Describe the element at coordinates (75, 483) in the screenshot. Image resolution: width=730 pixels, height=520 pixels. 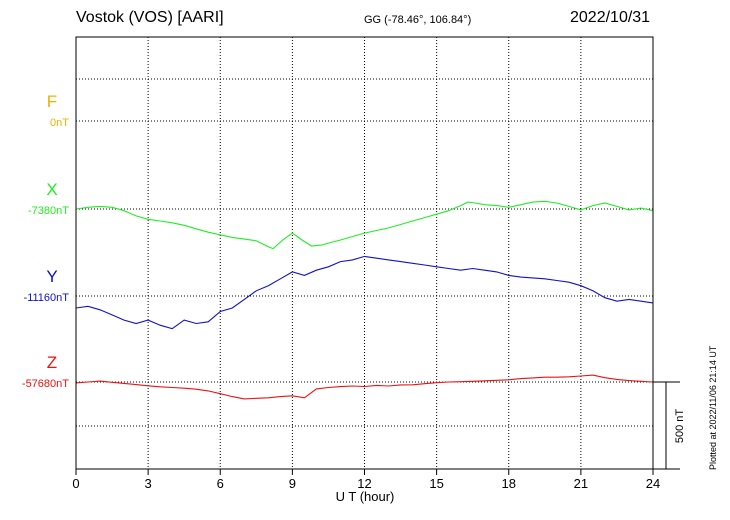
I see `x-tick-label: 0` at that location.